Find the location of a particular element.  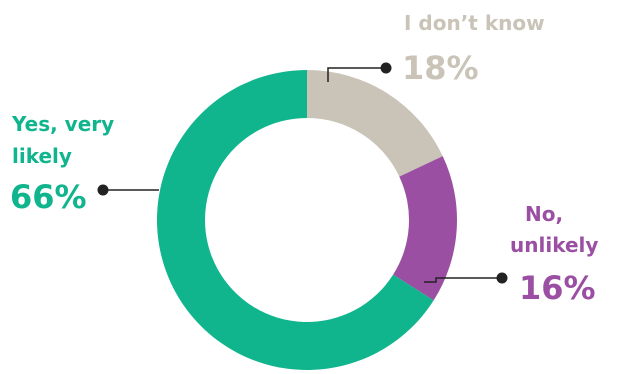

leader-line-unlikely is located at coordinates (463, 280).